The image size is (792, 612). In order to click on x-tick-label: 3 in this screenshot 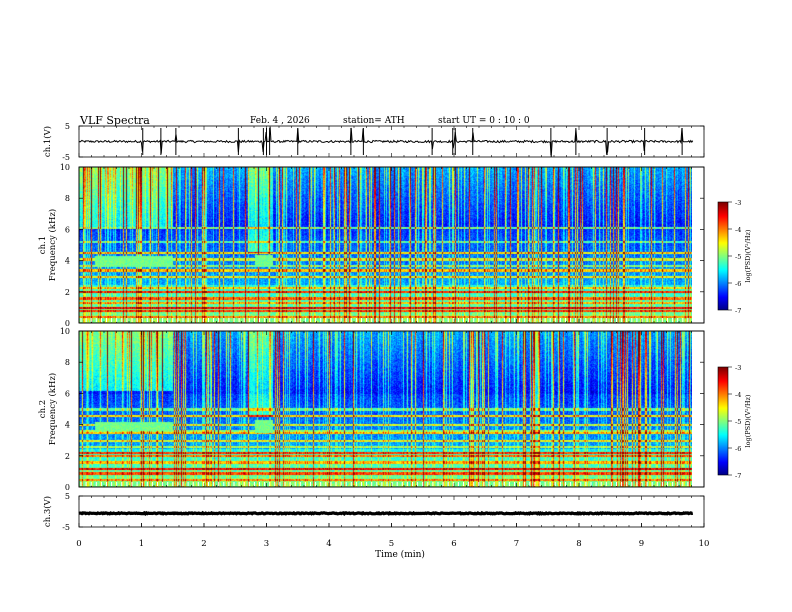, I will do `click(266, 544)`.